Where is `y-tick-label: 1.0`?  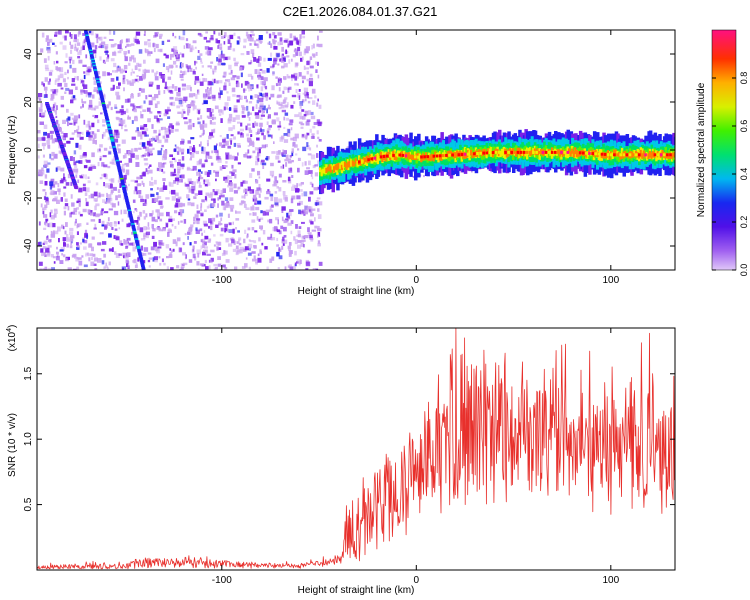 y-tick-label: 1.0 is located at coordinates (28, 439).